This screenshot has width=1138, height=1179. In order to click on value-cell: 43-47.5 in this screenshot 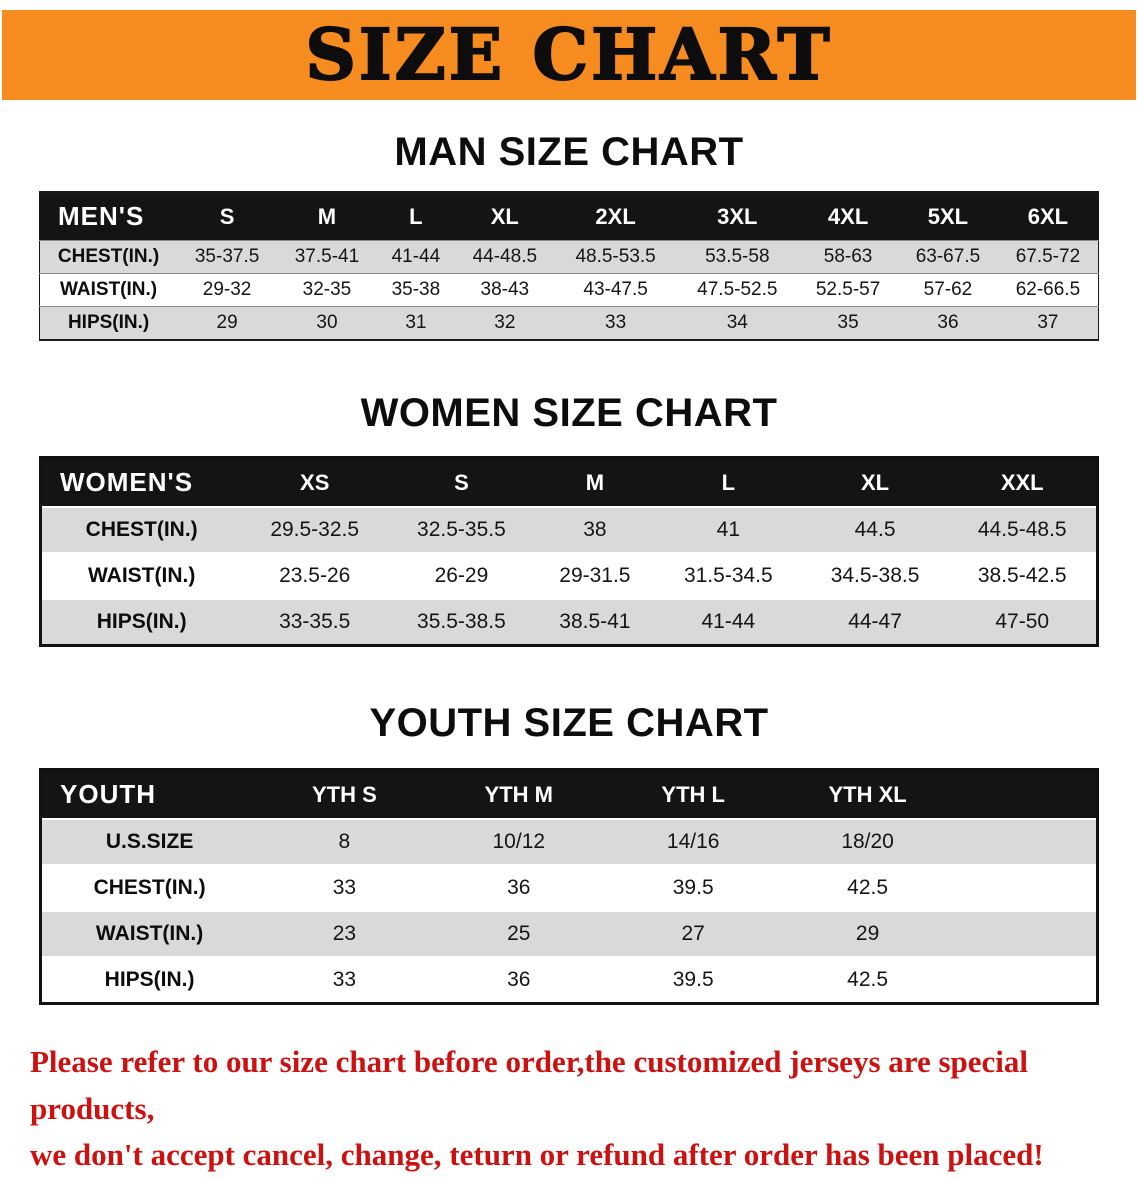, I will do `click(615, 289)`.